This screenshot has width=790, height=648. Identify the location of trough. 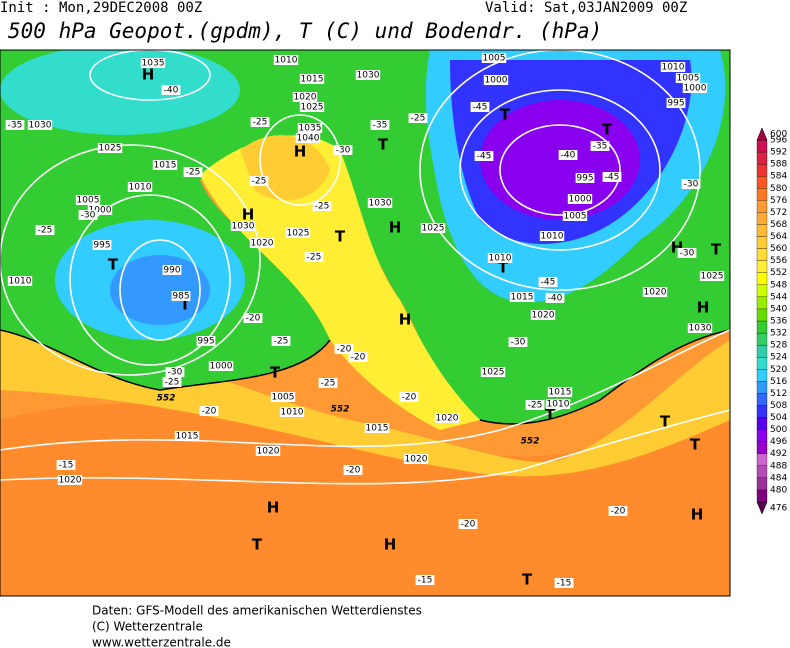
(120, 92).